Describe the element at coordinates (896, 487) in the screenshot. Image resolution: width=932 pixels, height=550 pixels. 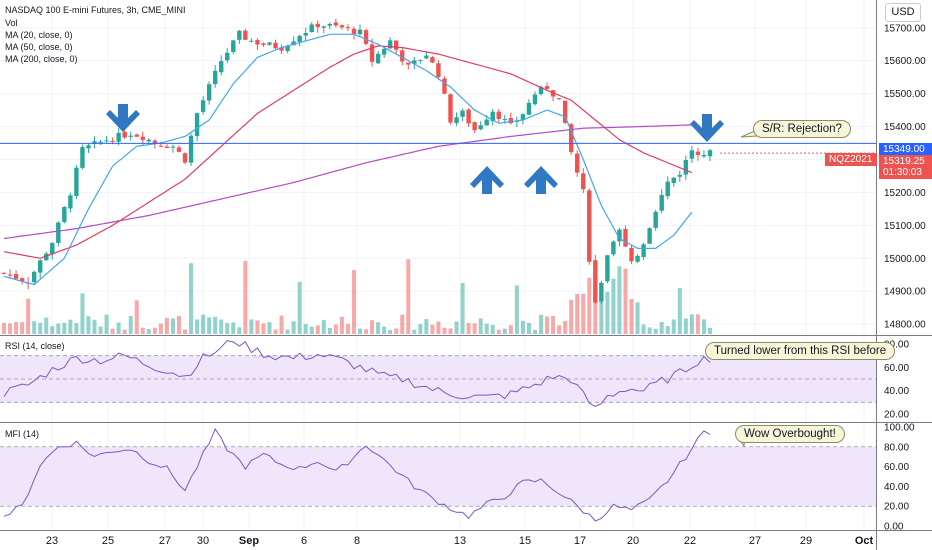
I see `mfi-tick-label: 40.00` at that location.